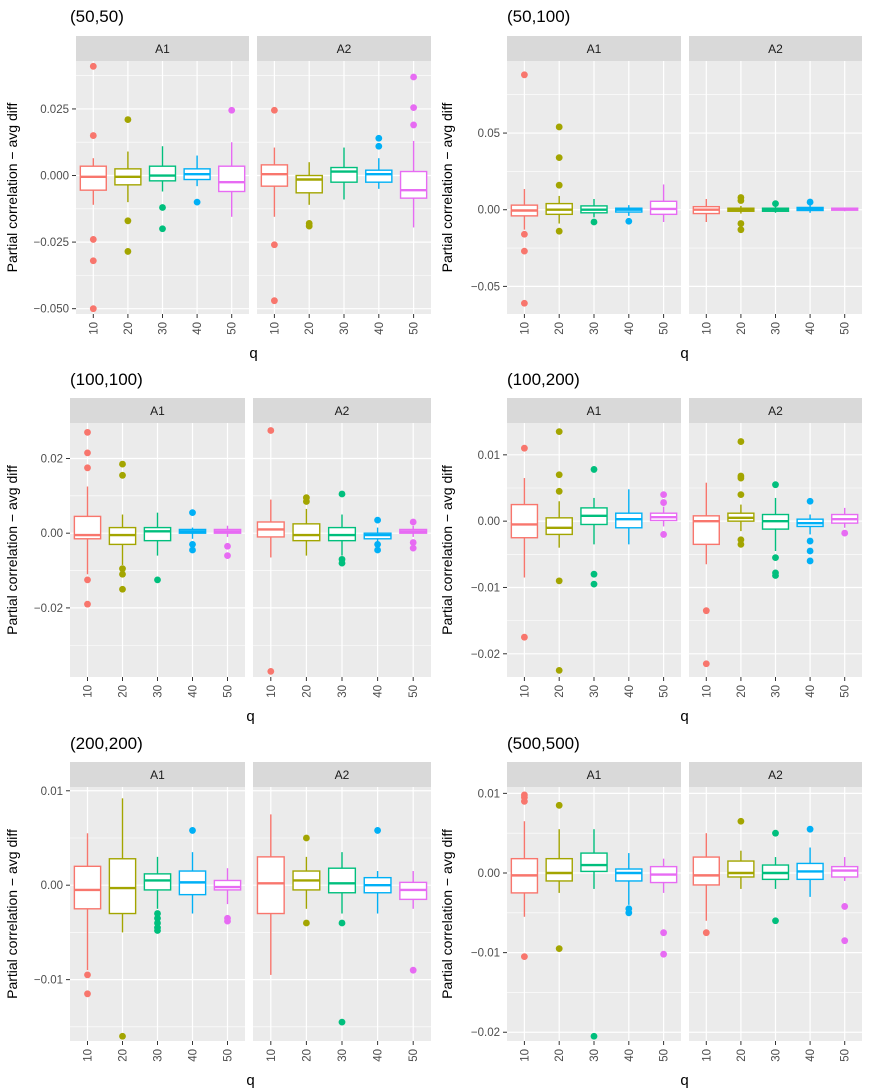  Describe the element at coordinates (48, 609) in the screenshot. I see `y-tick-label: −0.02` at that location.